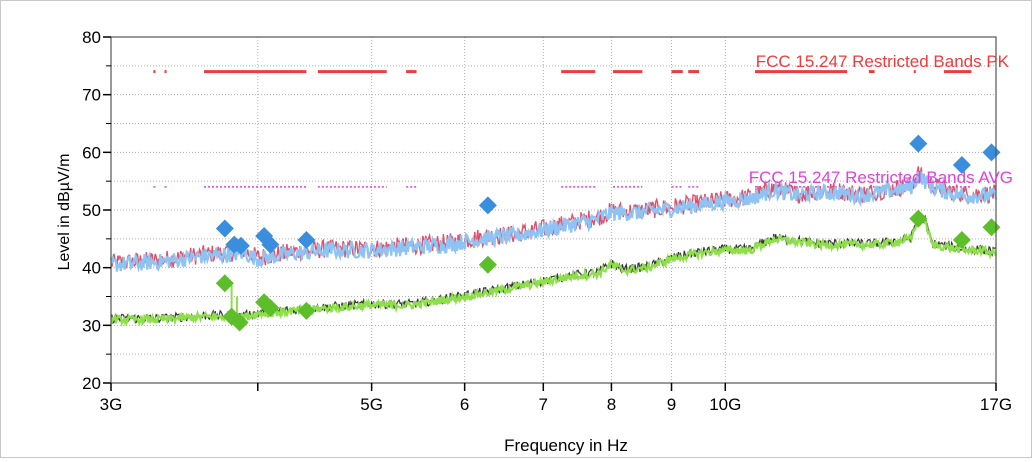 The width and height of the screenshot is (1032, 462). Describe the element at coordinates (111, 404) in the screenshot. I see `x-tick-label: 3G` at that location.